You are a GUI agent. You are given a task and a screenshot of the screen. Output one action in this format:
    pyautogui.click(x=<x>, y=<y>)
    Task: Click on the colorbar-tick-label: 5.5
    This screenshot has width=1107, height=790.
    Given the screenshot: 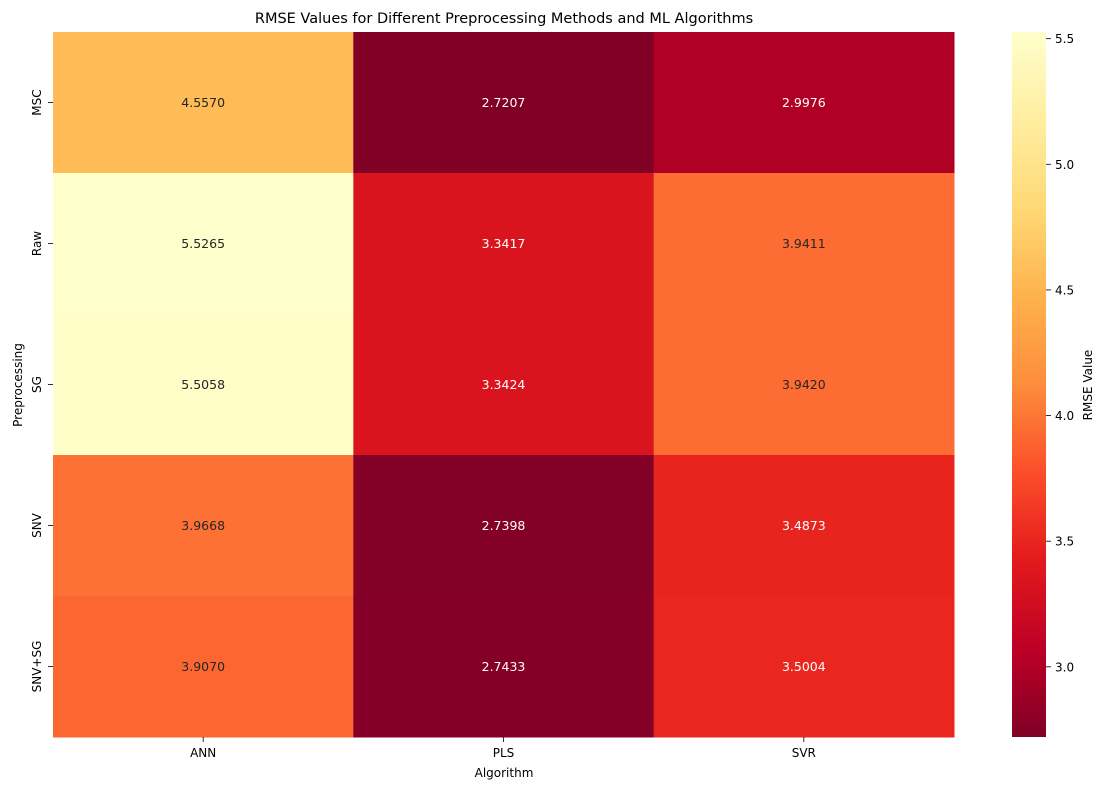 What is the action you would take?
    pyautogui.click(x=1064, y=39)
    